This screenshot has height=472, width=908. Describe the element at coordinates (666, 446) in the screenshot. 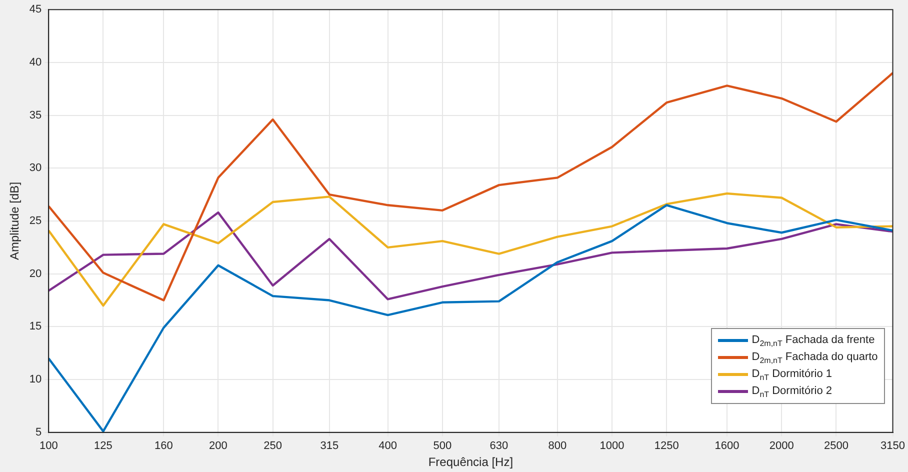

I see `x-tick-label: 1250` at that location.